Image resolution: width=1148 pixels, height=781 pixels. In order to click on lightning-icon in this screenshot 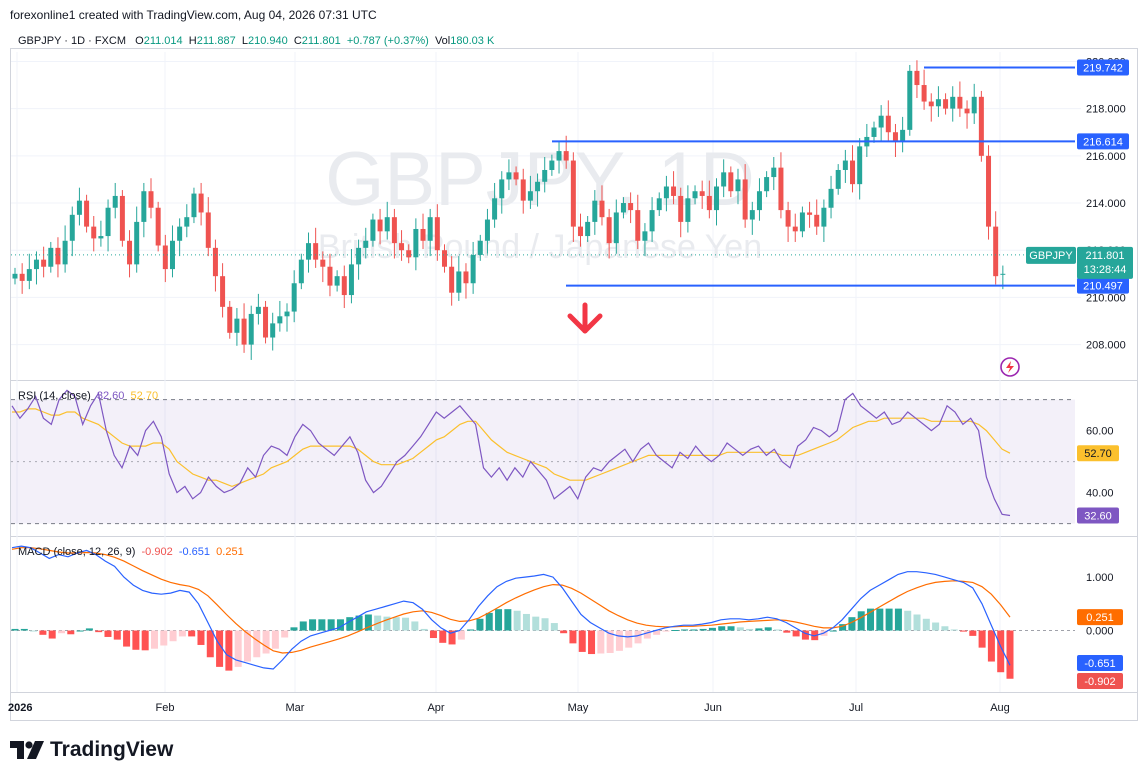, I will do `click(1010, 367)`.